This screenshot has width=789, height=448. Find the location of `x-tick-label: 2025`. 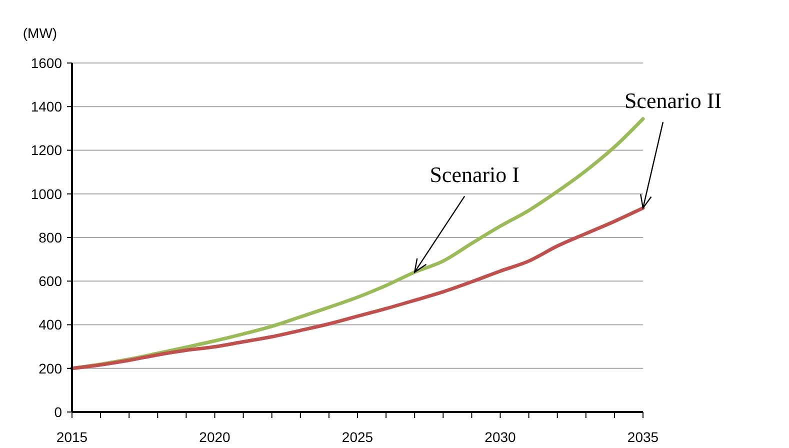

x-tick-label: 2025 is located at coordinates (358, 437).